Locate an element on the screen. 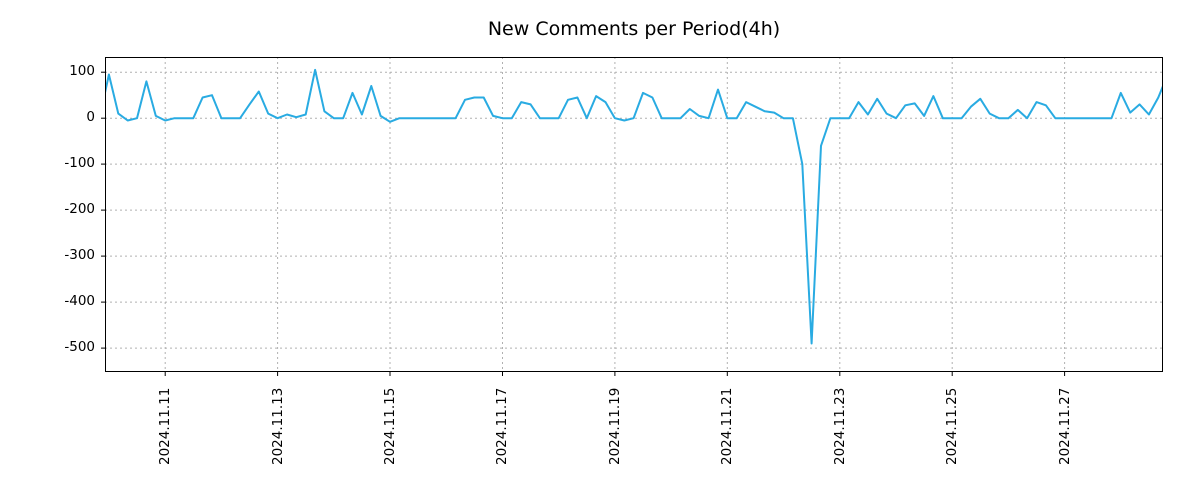 The height and width of the screenshot is (500, 1200). x-tick-label: 2024.11.13 is located at coordinates (277, 426).